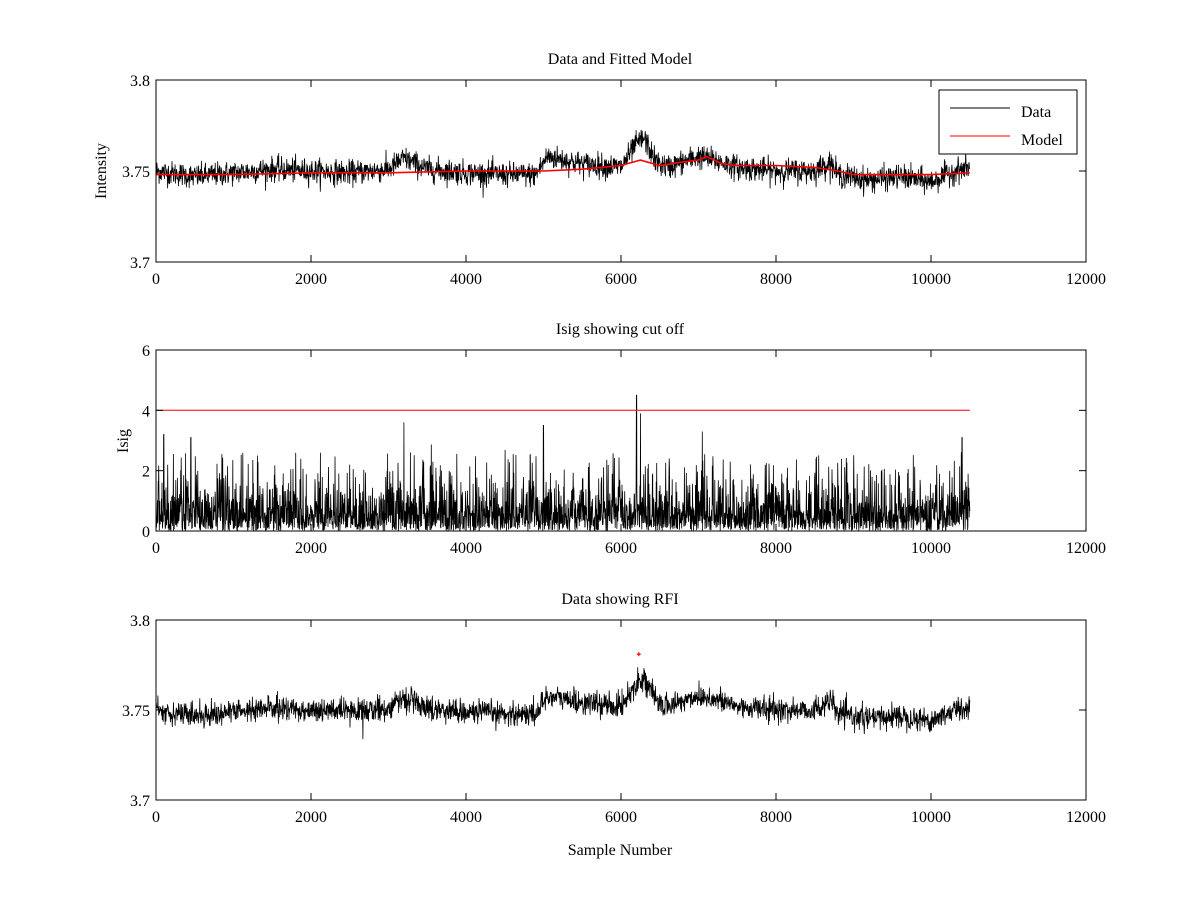 Image resolution: width=1200 pixels, height=900 pixels. I want to click on panel-title: Data showing RFI, so click(619, 599).